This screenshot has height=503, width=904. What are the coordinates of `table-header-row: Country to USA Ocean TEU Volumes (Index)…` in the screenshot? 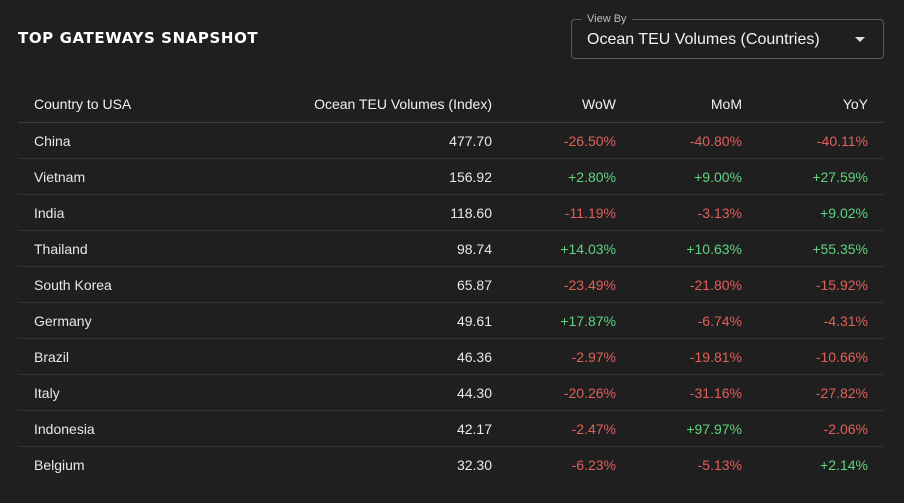 It's located at (451, 104).